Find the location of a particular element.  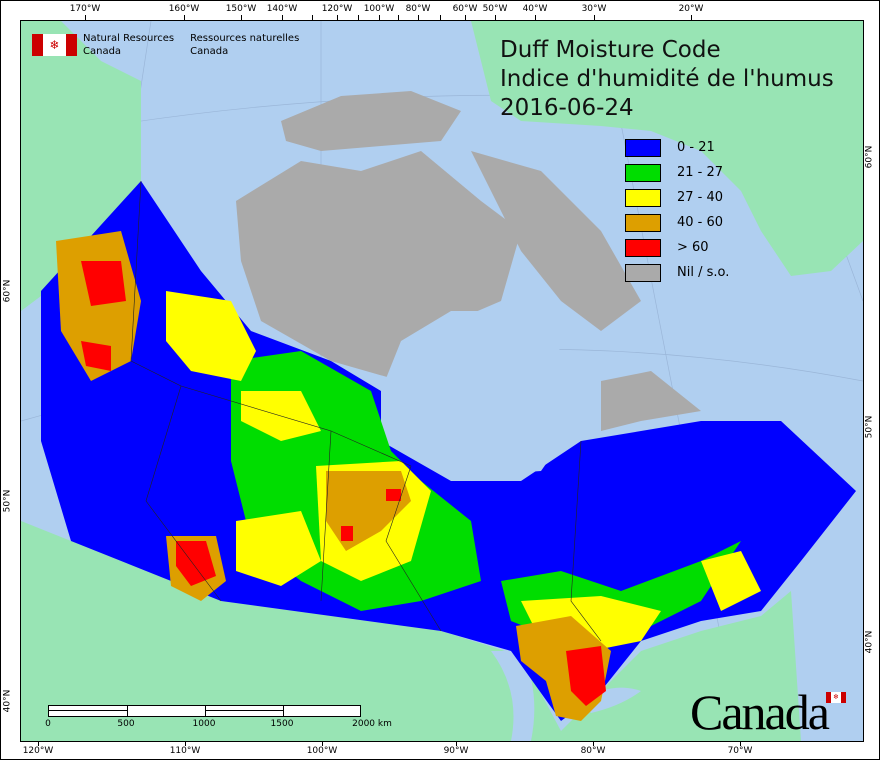

legend-label: Nil / s.o. is located at coordinates (703, 272).